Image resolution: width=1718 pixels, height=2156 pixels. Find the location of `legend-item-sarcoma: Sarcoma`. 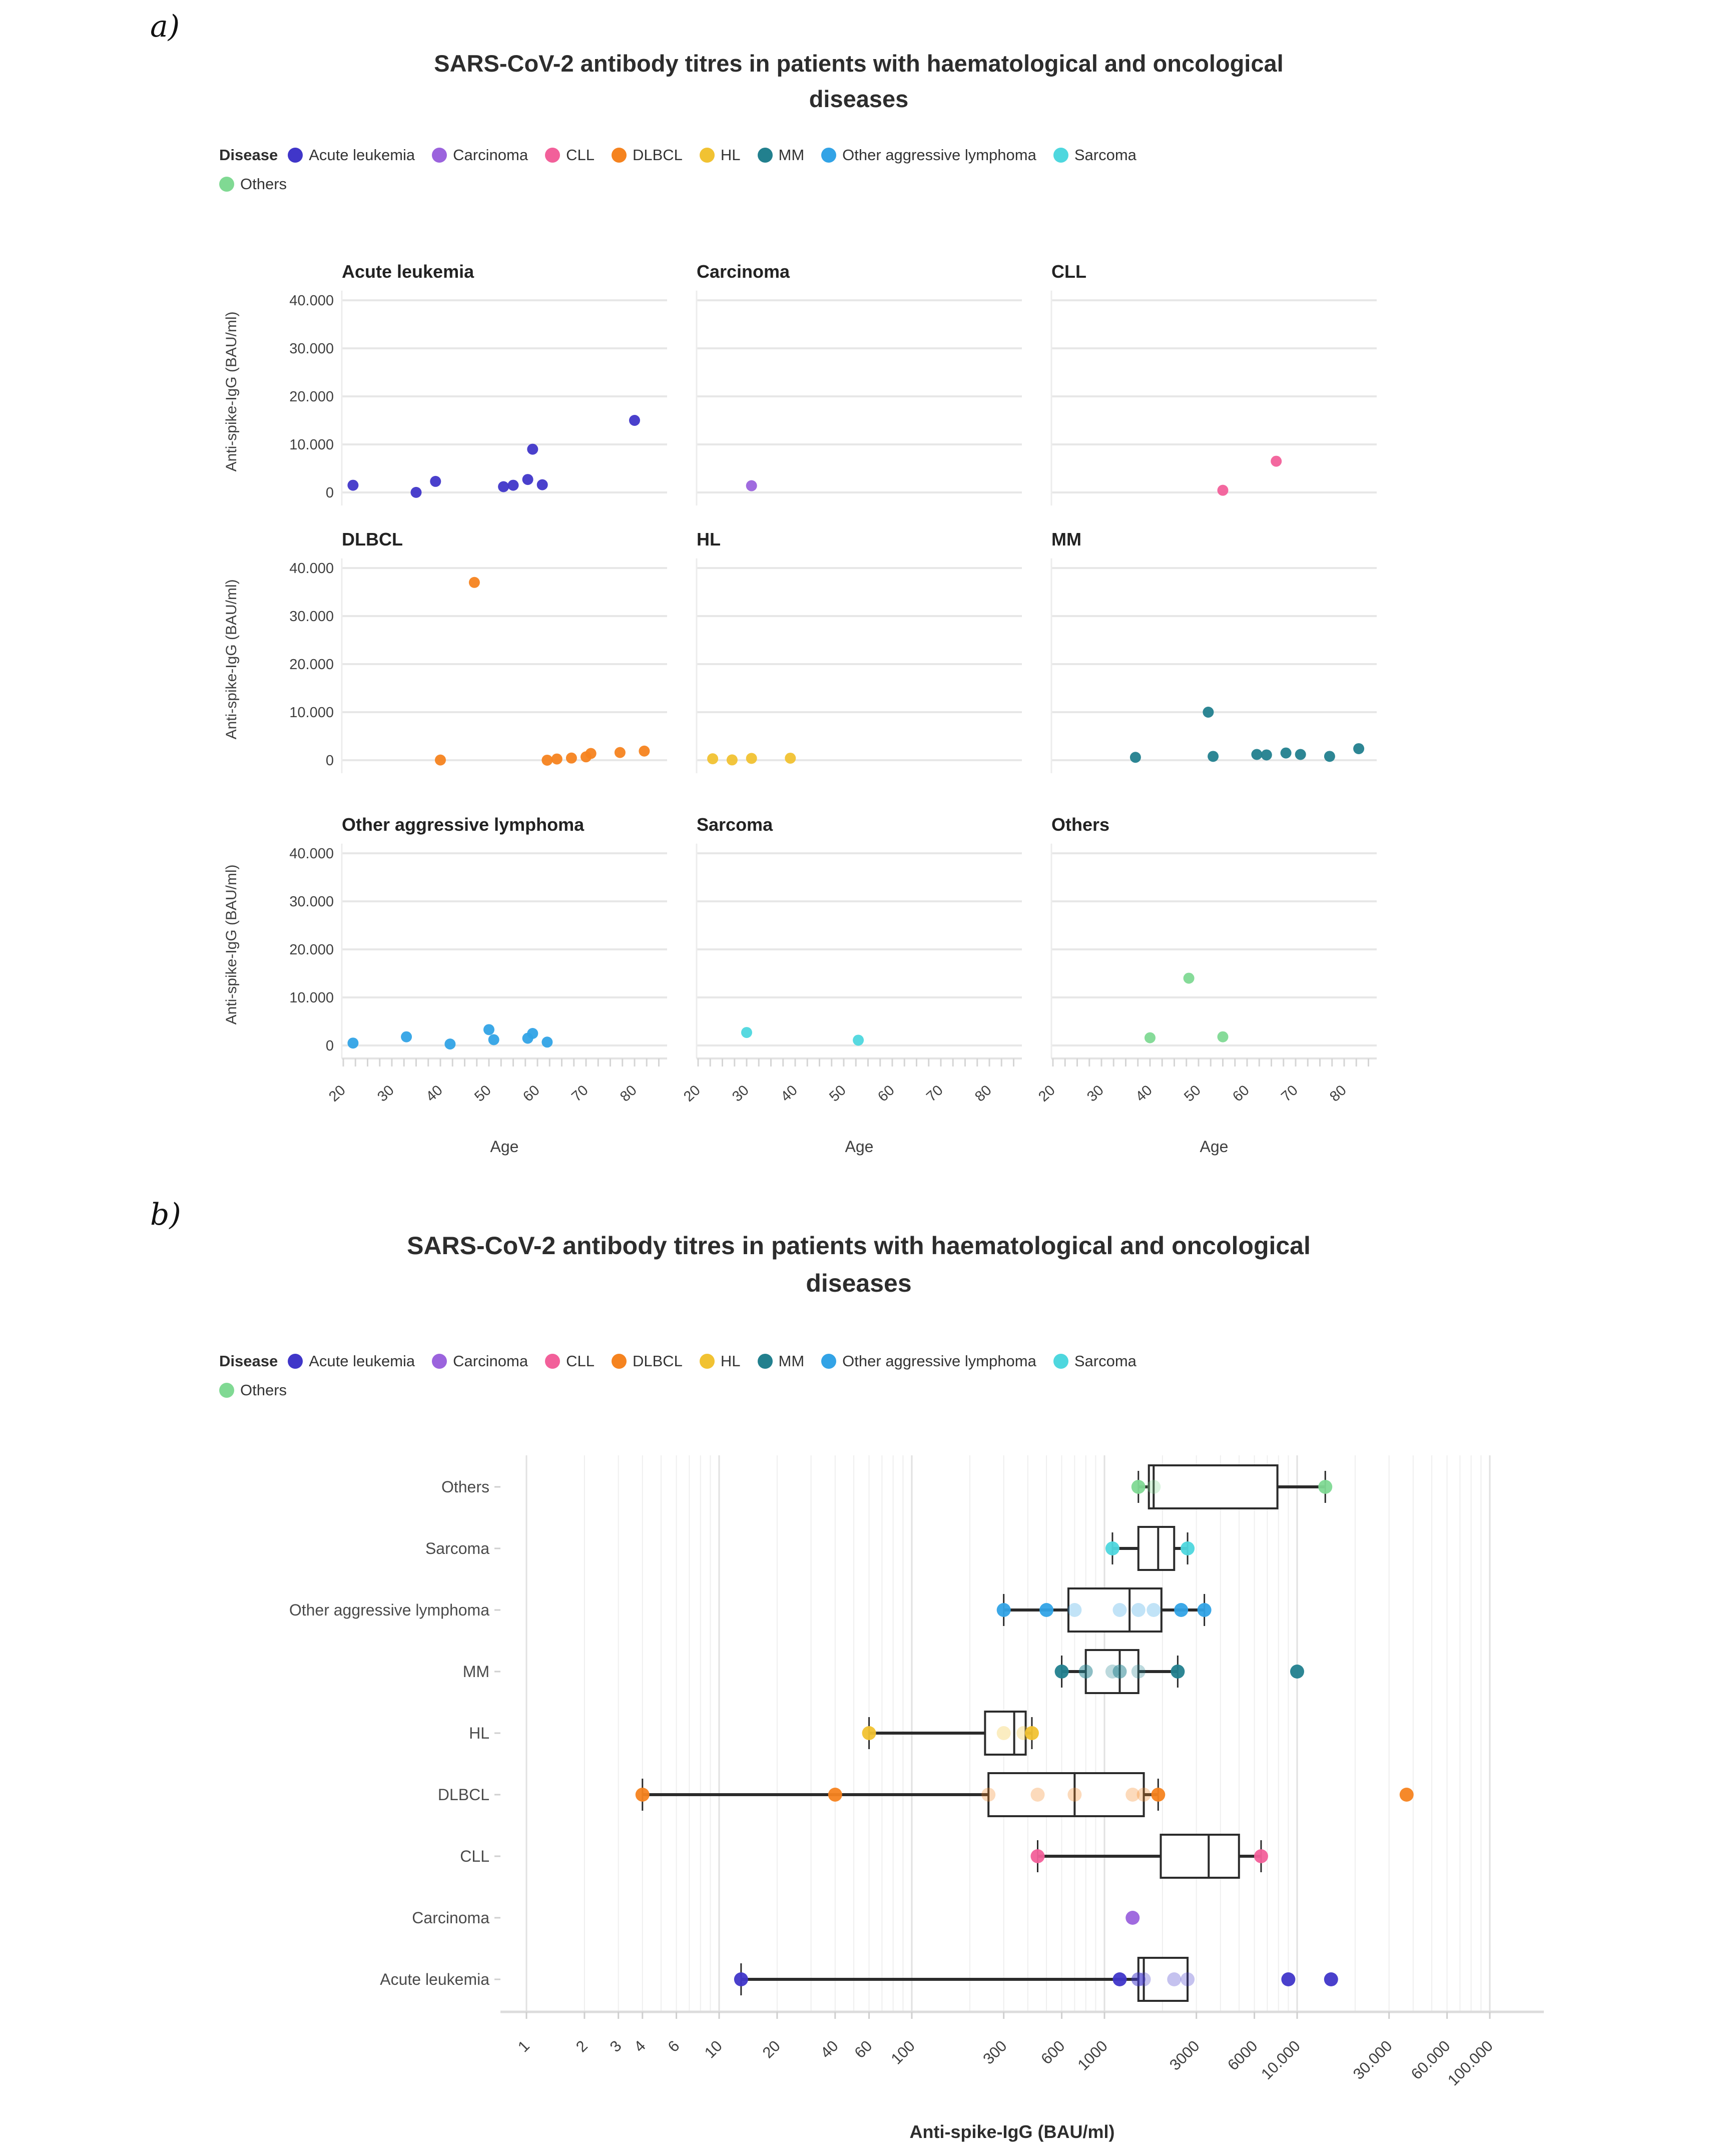

legend-item-sarcoma: Sarcoma is located at coordinates (1094, 155).